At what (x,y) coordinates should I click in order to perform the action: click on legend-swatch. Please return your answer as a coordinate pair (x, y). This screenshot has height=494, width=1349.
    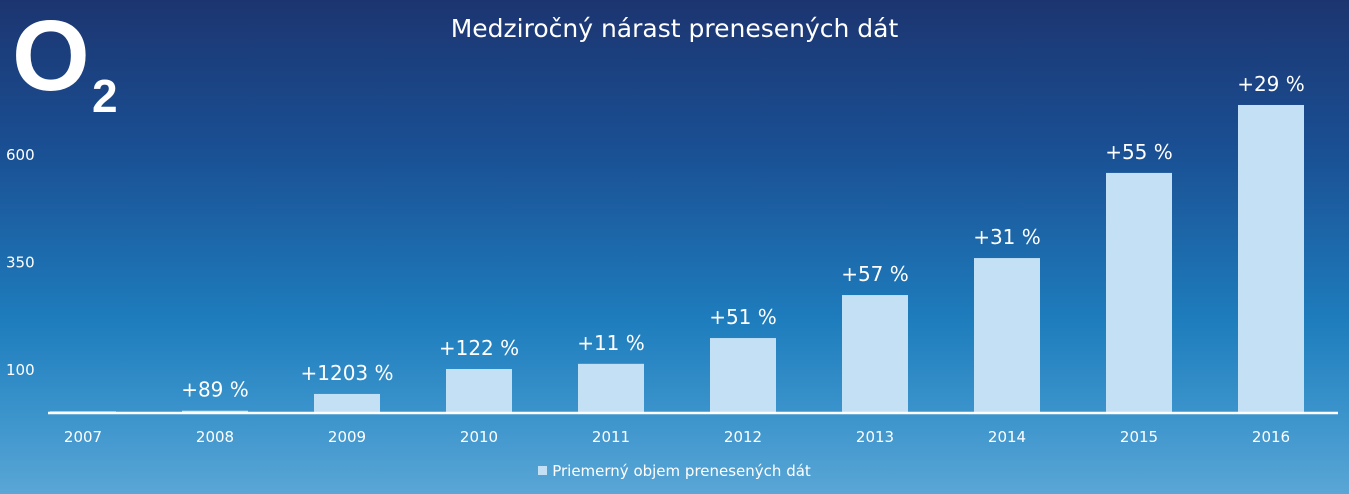
    Looking at the image, I should click on (543, 470).